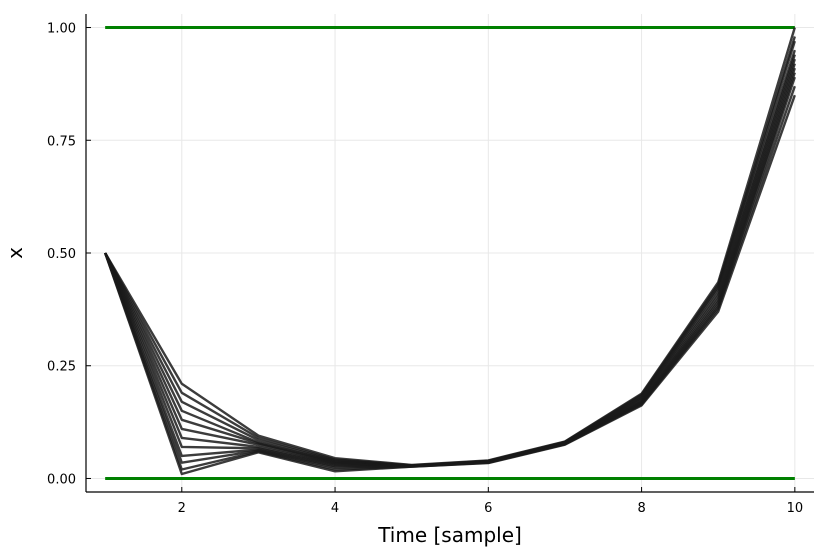  Describe the element at coordinates (641, 508) in the screenshot. I see `x-tick-label: 8` at that location.